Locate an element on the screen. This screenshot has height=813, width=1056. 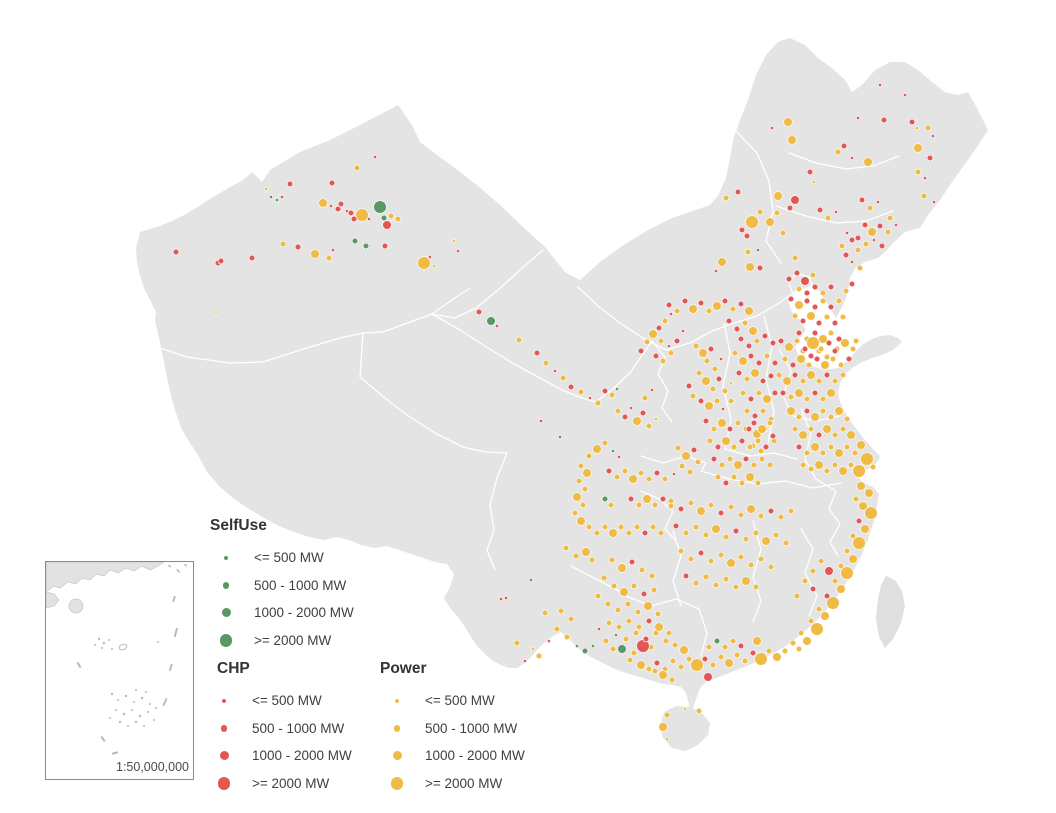
inset-scale-label: 1:50,000,000 is located at coordinates (152, 767).